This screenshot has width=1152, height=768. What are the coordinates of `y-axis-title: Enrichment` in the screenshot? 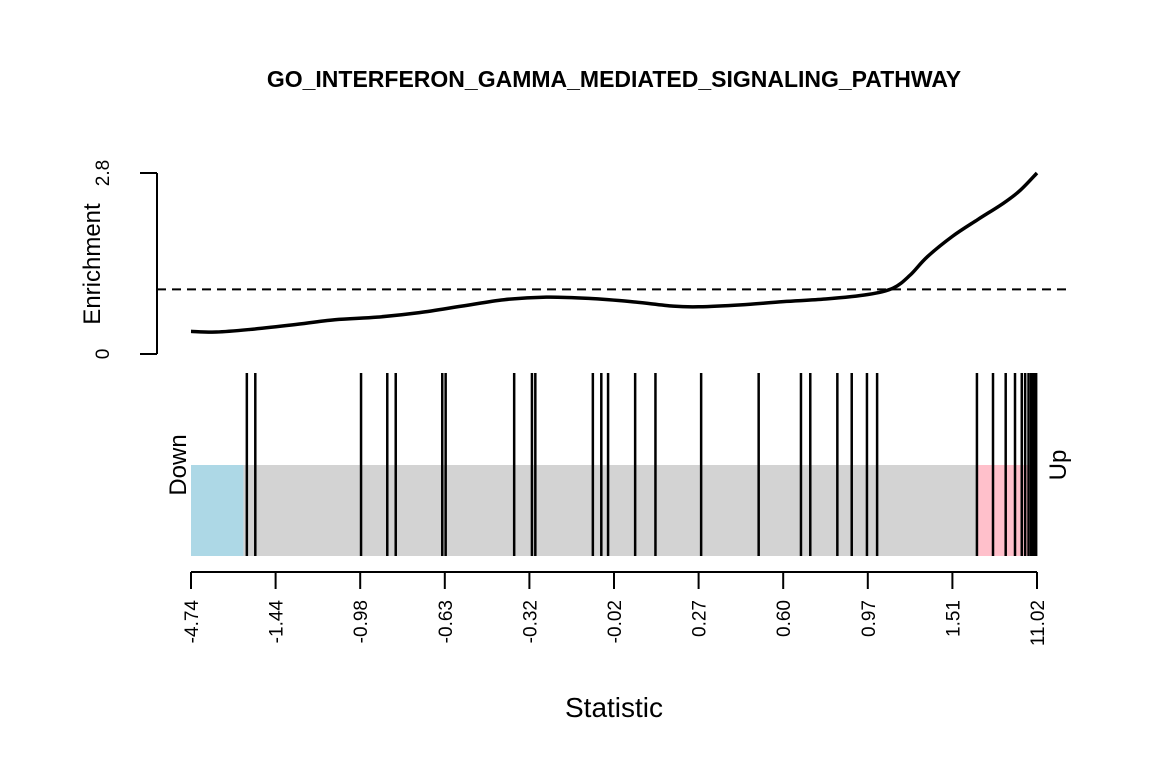 It's located at (92, 264).